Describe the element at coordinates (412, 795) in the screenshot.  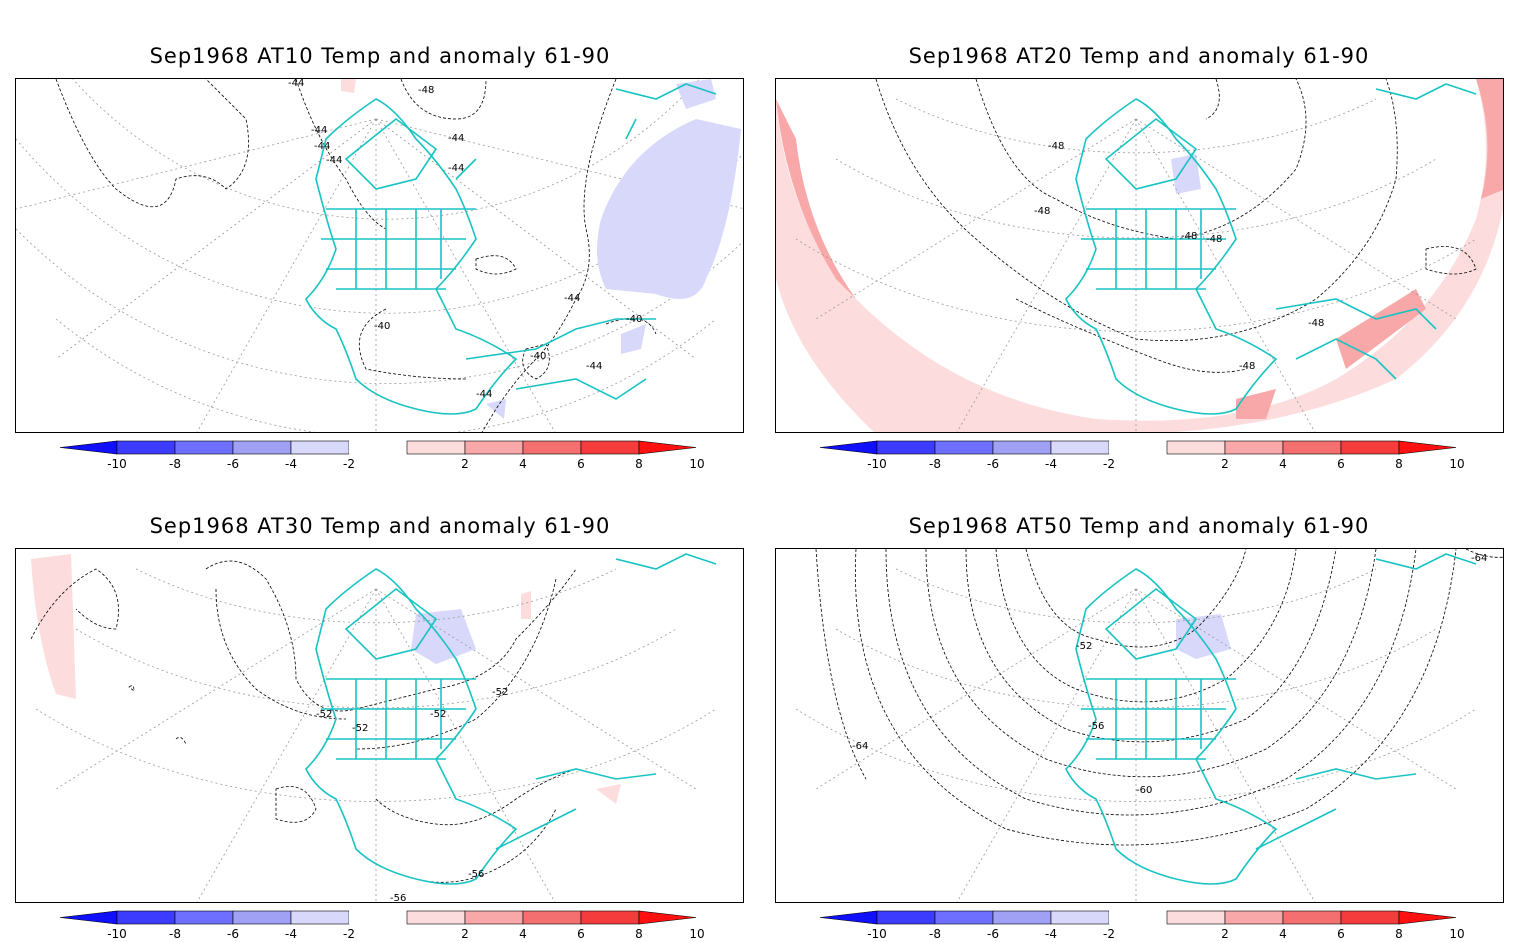
I see `contour-labels-at30: -52 -52 -52 -52 -56 -56` at that location.